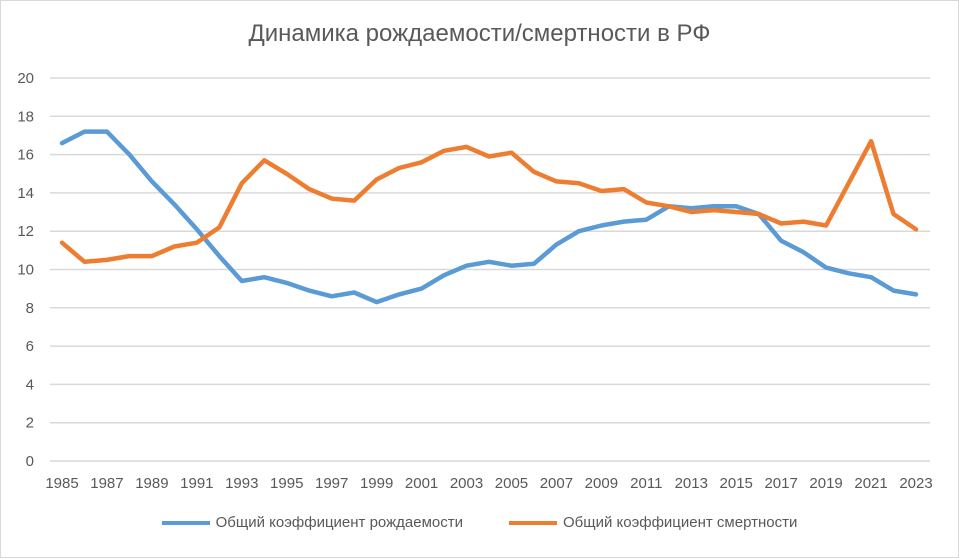  Describe the element at coordinates (915, 483) in the screenshot. I see `x-tick-label: 2023` at that location.